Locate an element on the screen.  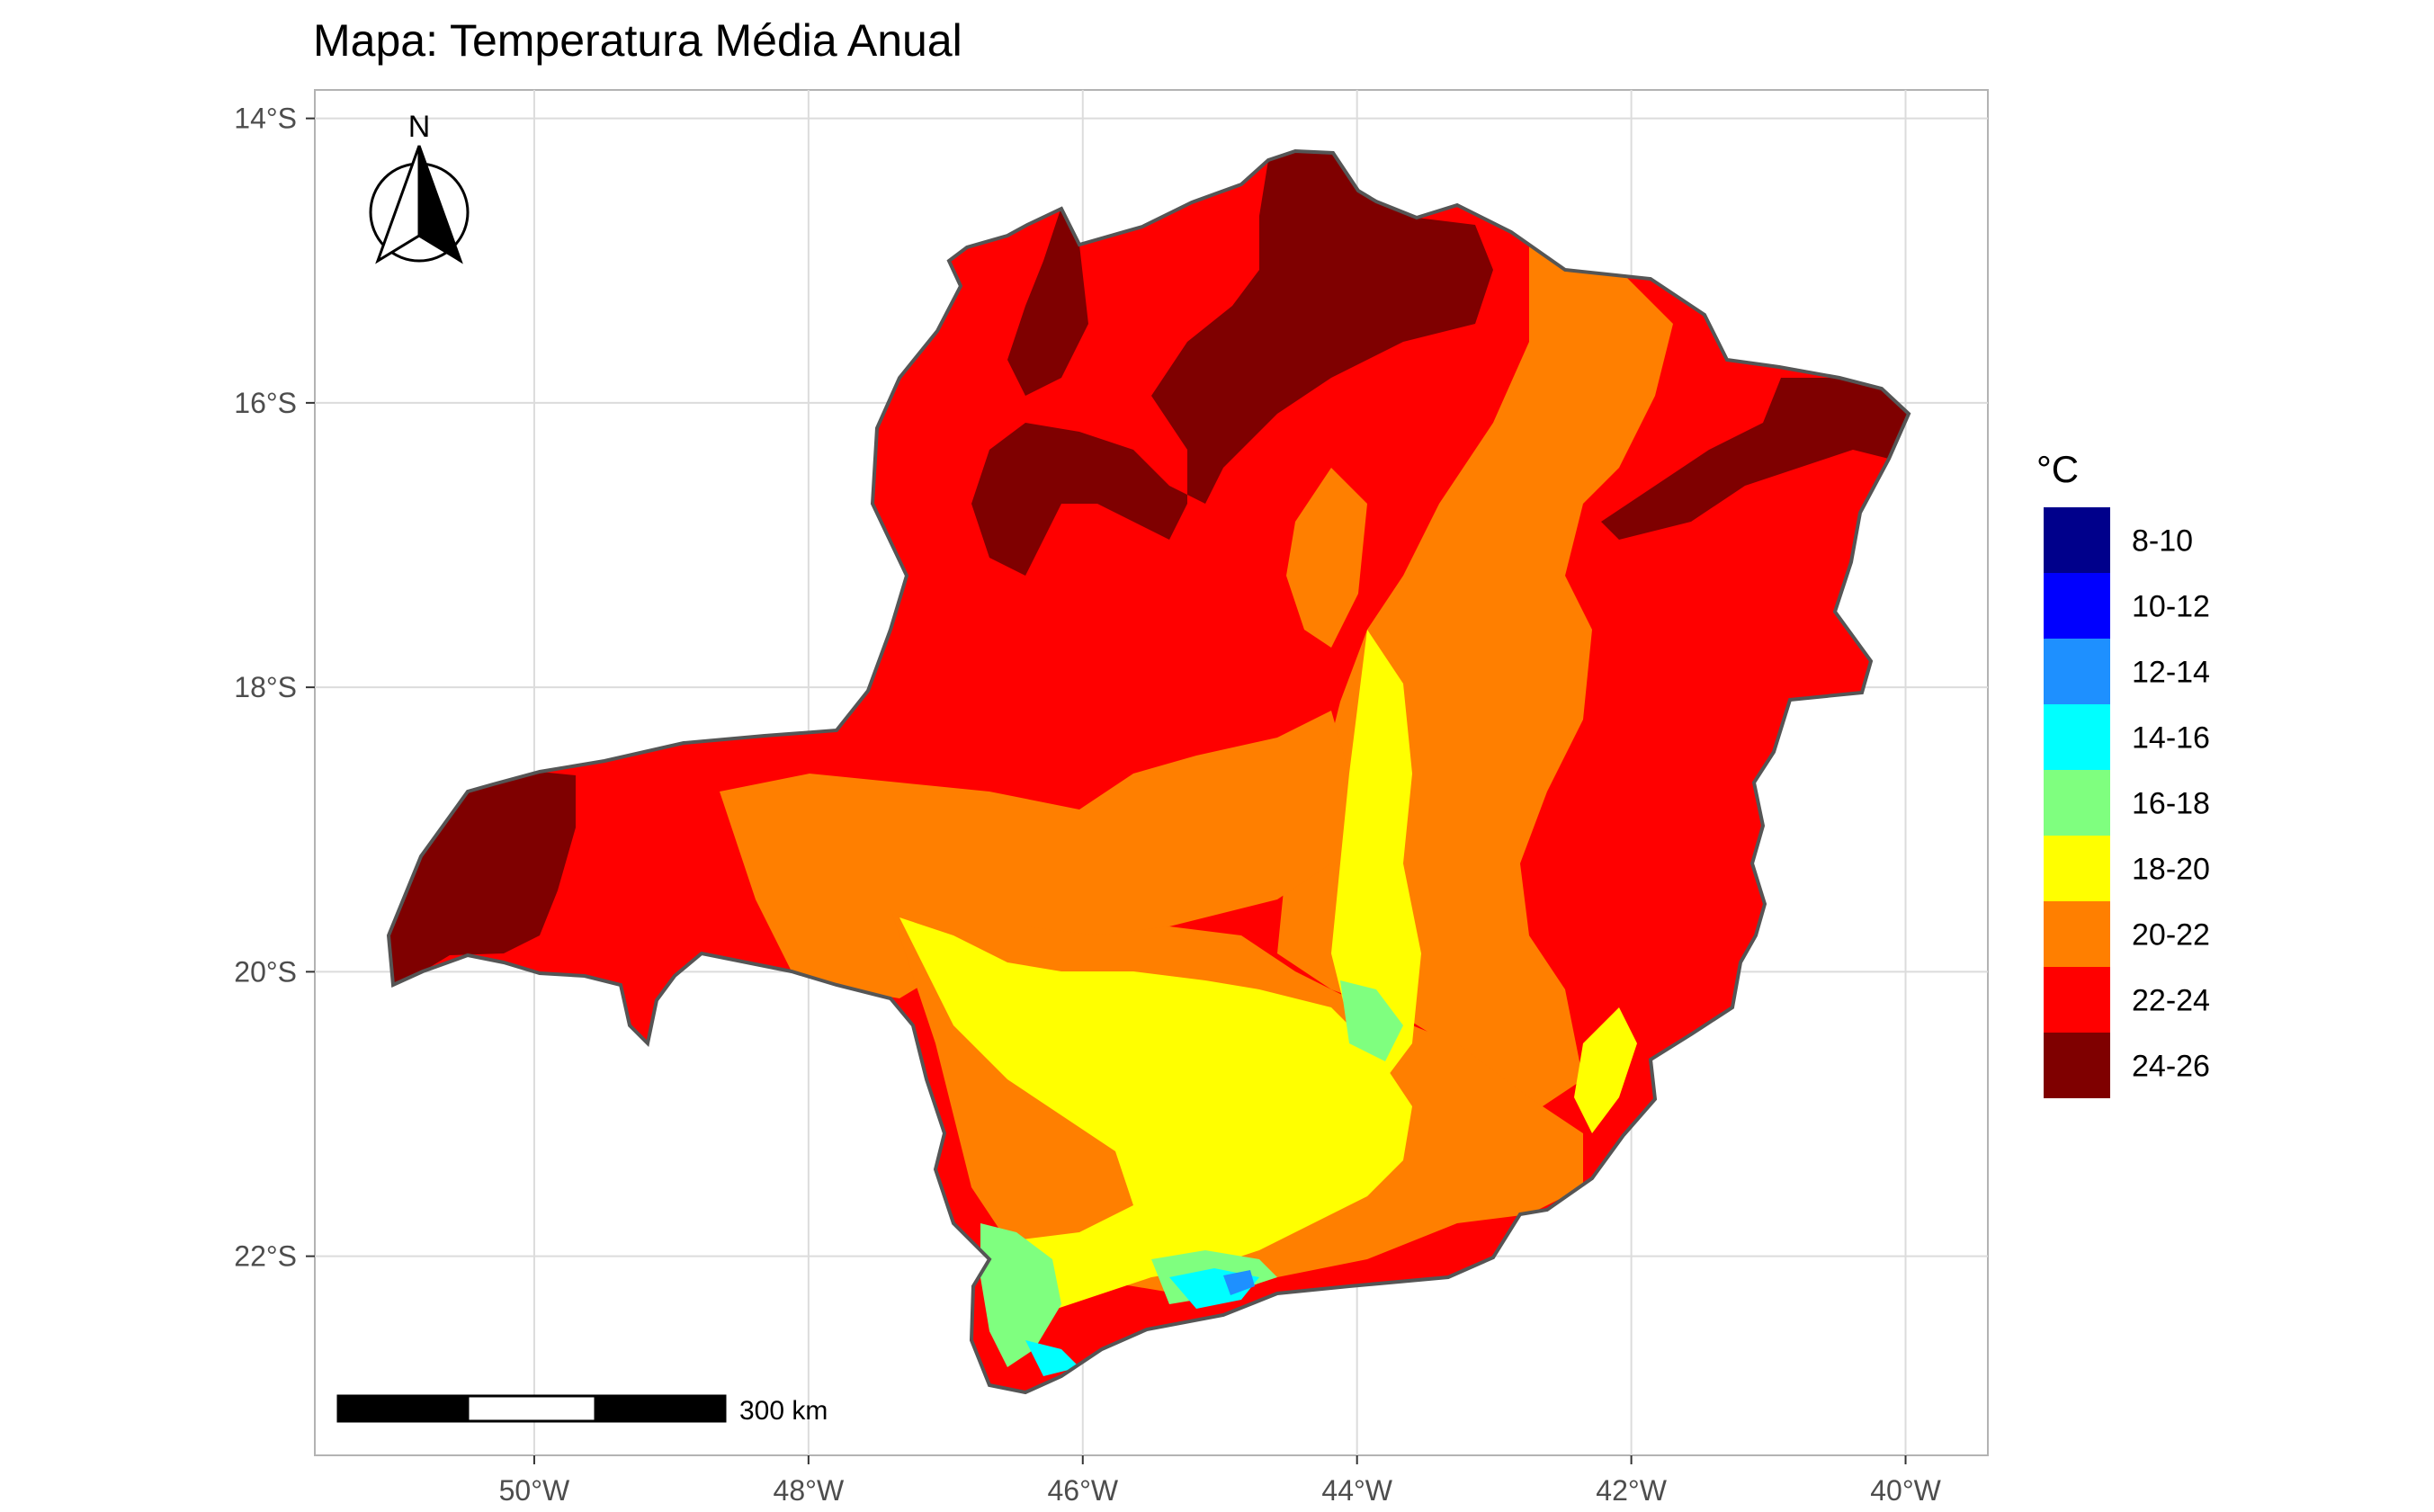
y-tick-label: 16°S is located at coordinates (265, 403).